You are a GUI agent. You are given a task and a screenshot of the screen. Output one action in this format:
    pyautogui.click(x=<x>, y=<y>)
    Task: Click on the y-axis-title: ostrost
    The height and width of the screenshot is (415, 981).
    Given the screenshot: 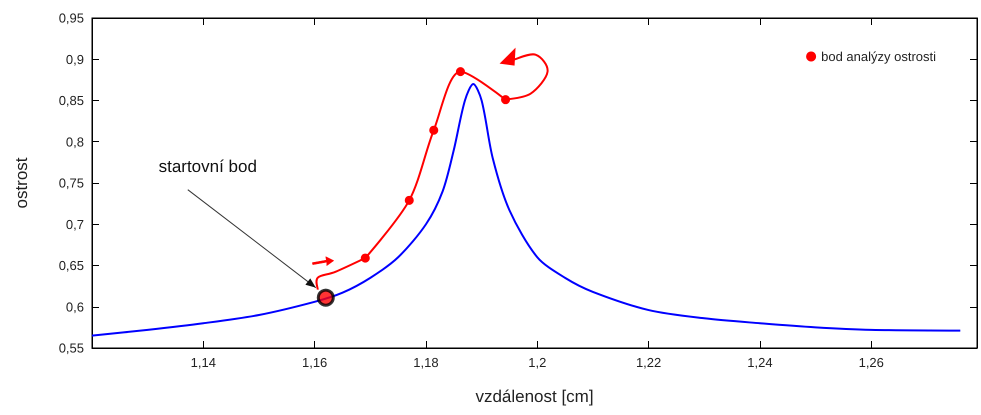 What is the action you would take?
    pyautogui.click(x=21, y=183)
    